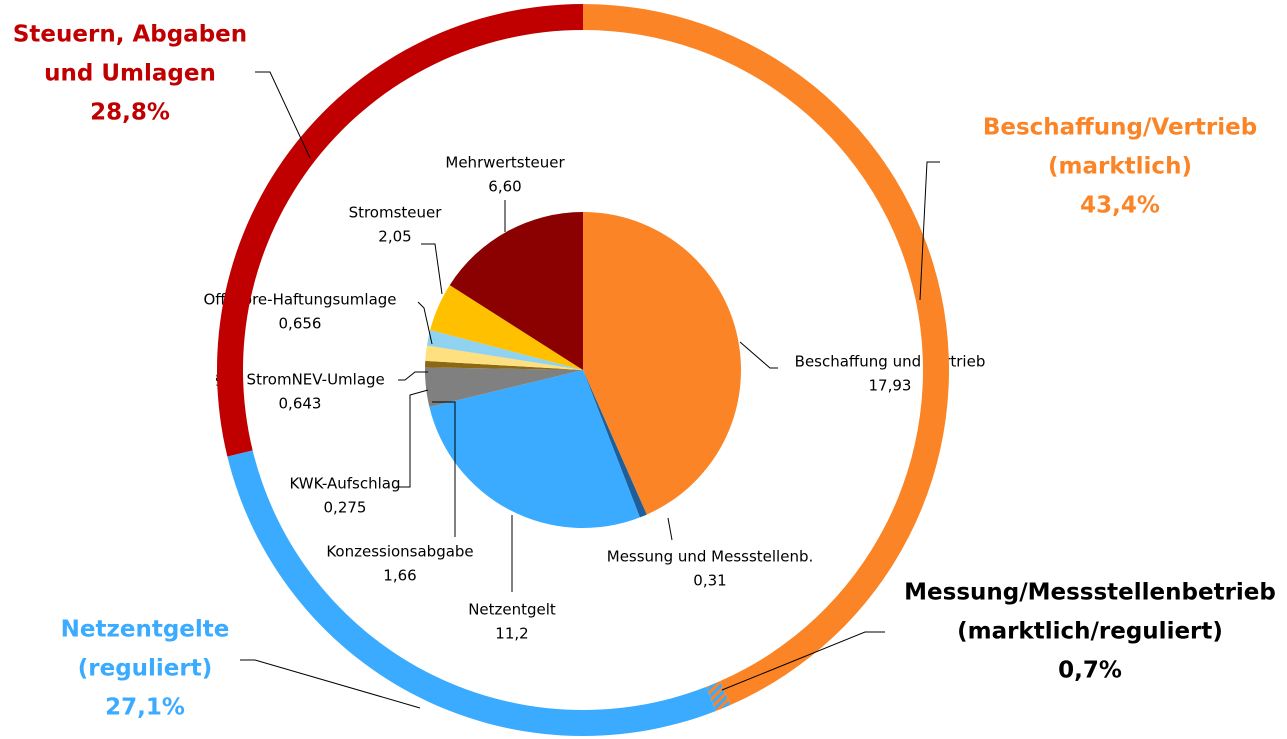 Image resolution: width=1287 pixels, height=739 pixels. I want to click on slice-label: Offshore-Haftungsumlage, so click(299, 300).